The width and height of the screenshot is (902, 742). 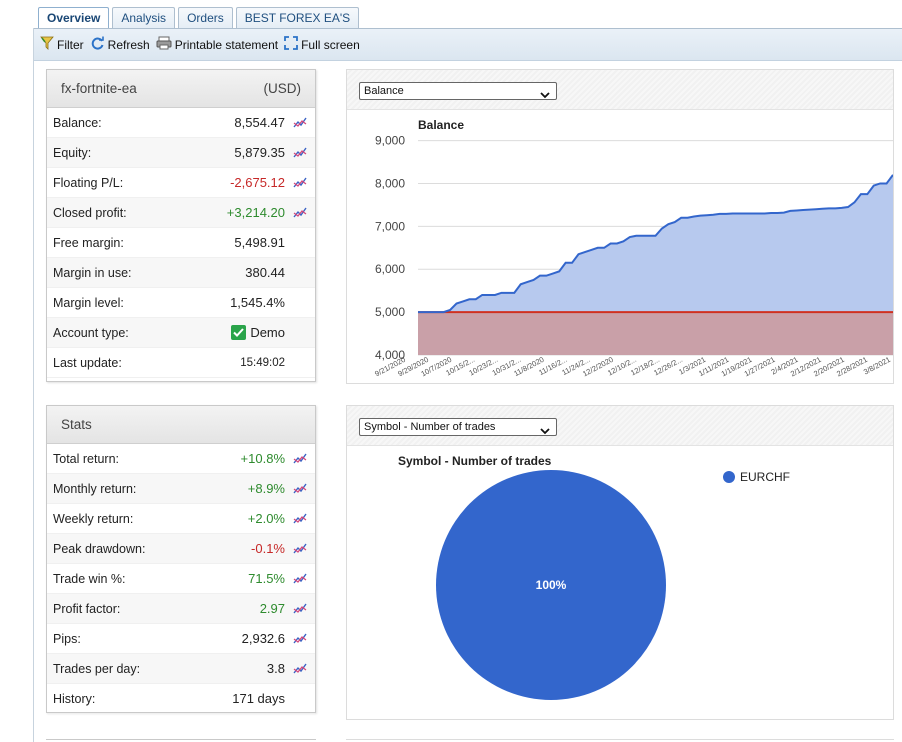 I want to click on stats-row: Trade win %: 71.5%, so click(x=181, y=579).